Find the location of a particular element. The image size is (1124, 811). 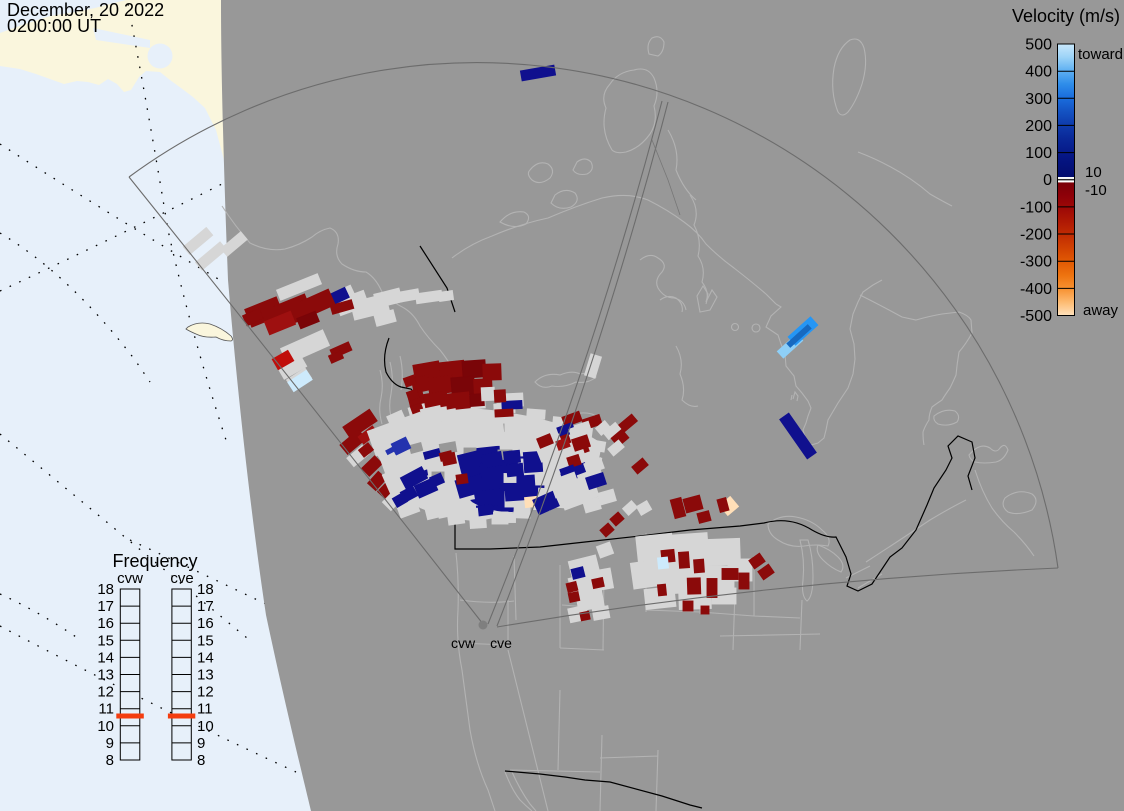

svg-text: -300 is located at coordinates (1036, 262).